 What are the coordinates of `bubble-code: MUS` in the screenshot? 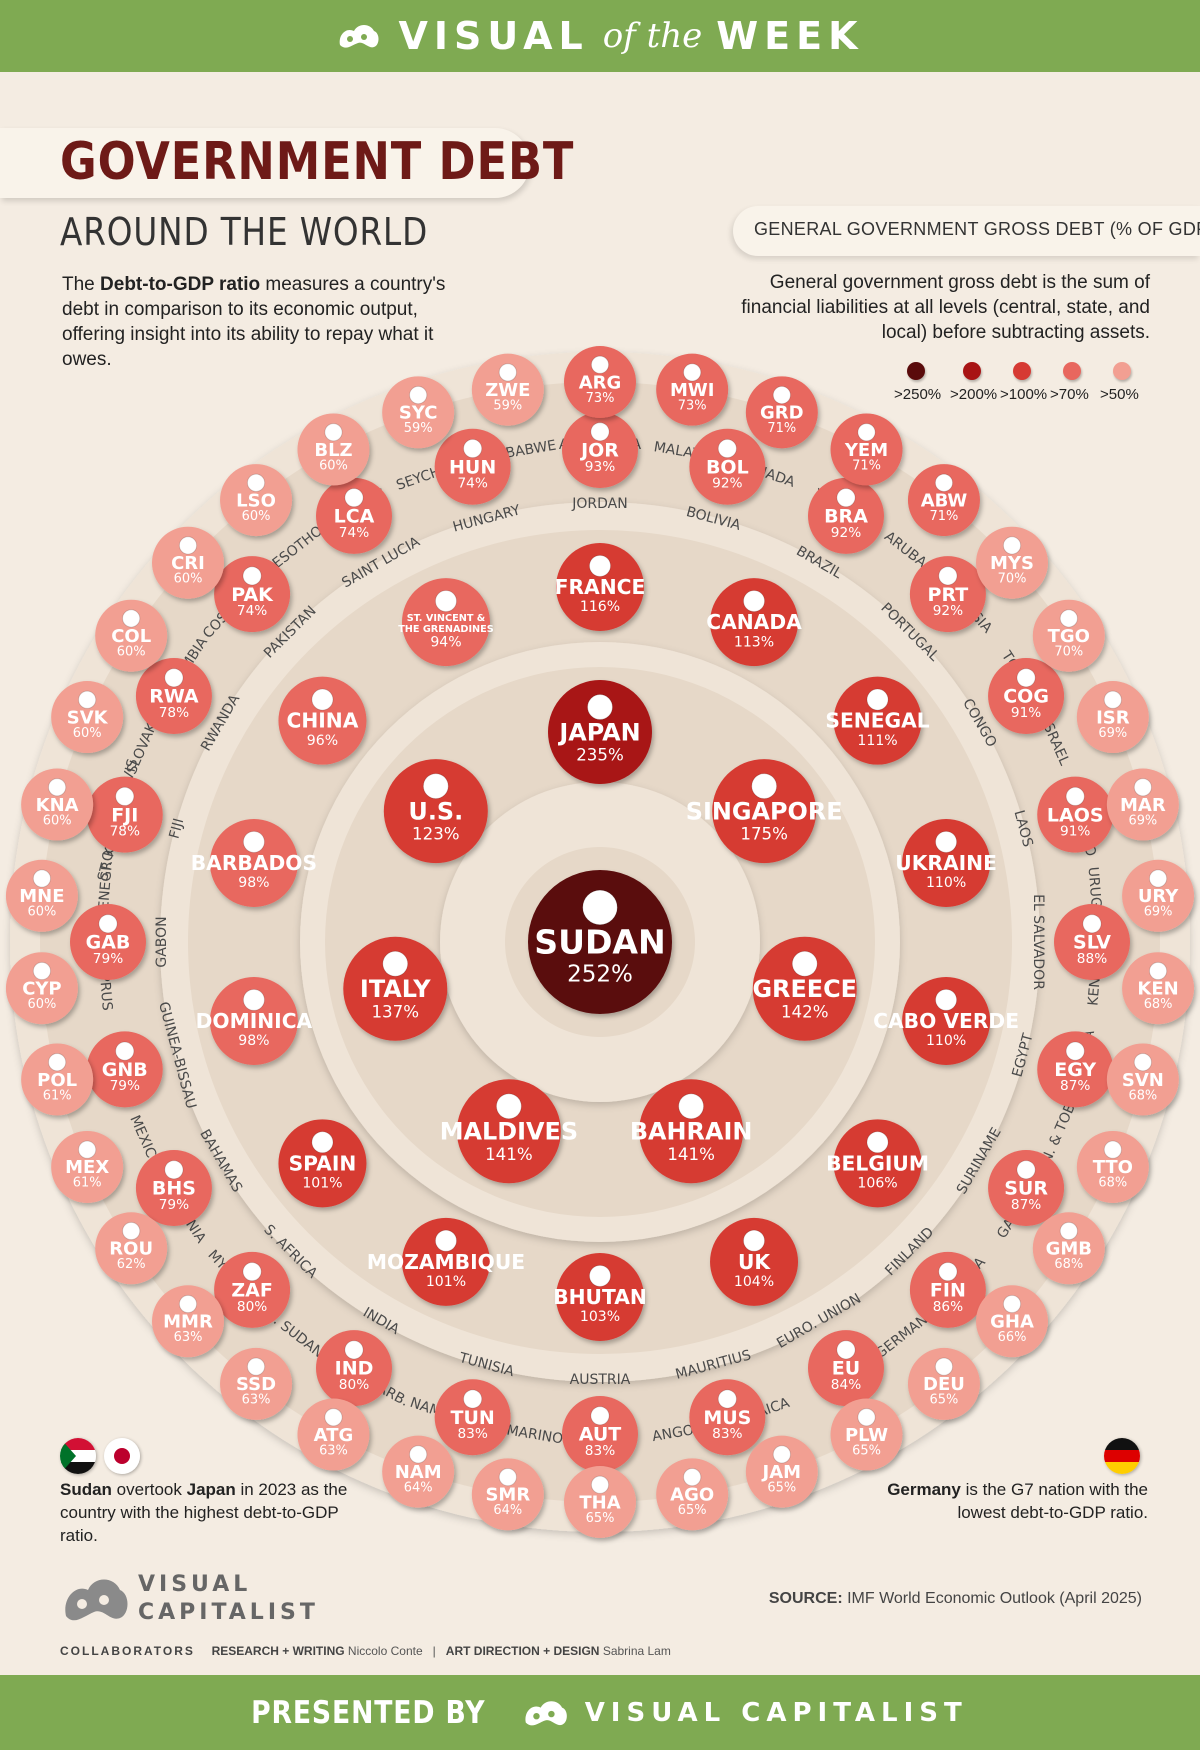 It's located at (727, 1418).